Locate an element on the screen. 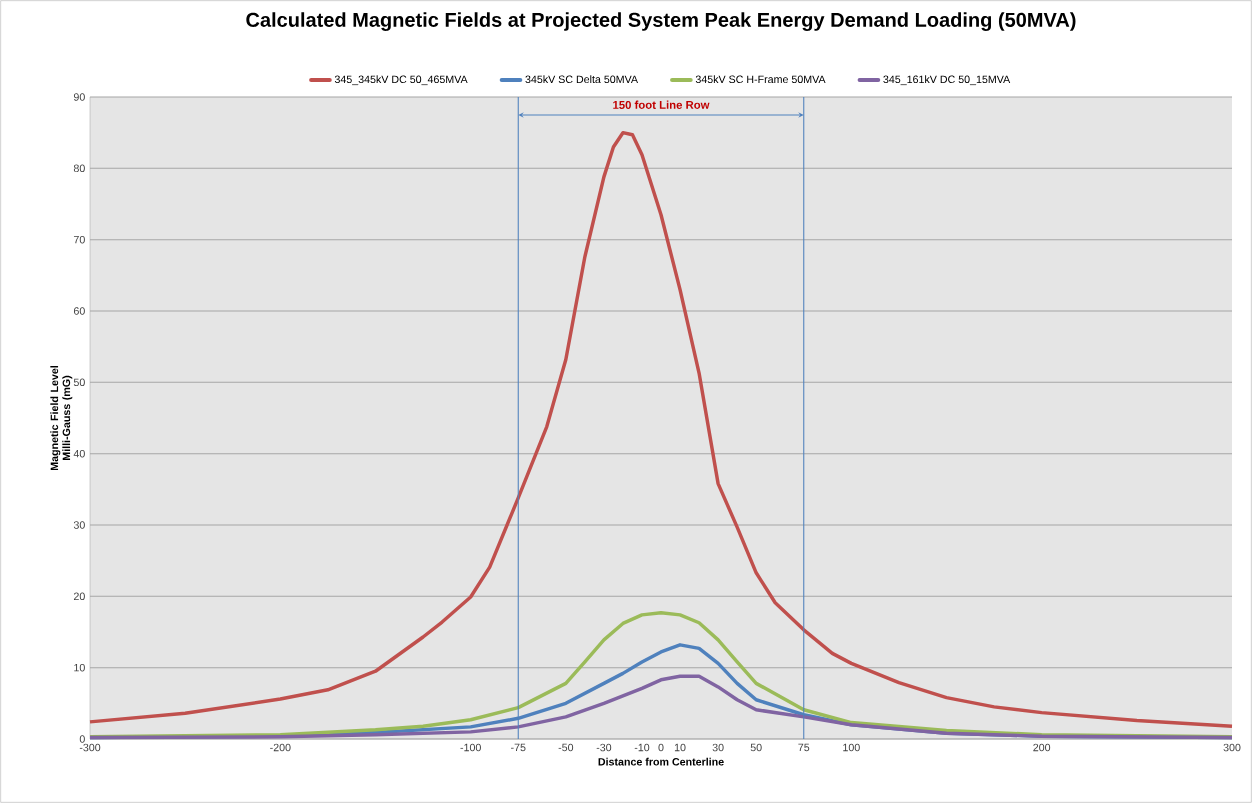 This screenshot has height=803, width=1252. x-tick-label: -10 is located at coordinates (642, 747).